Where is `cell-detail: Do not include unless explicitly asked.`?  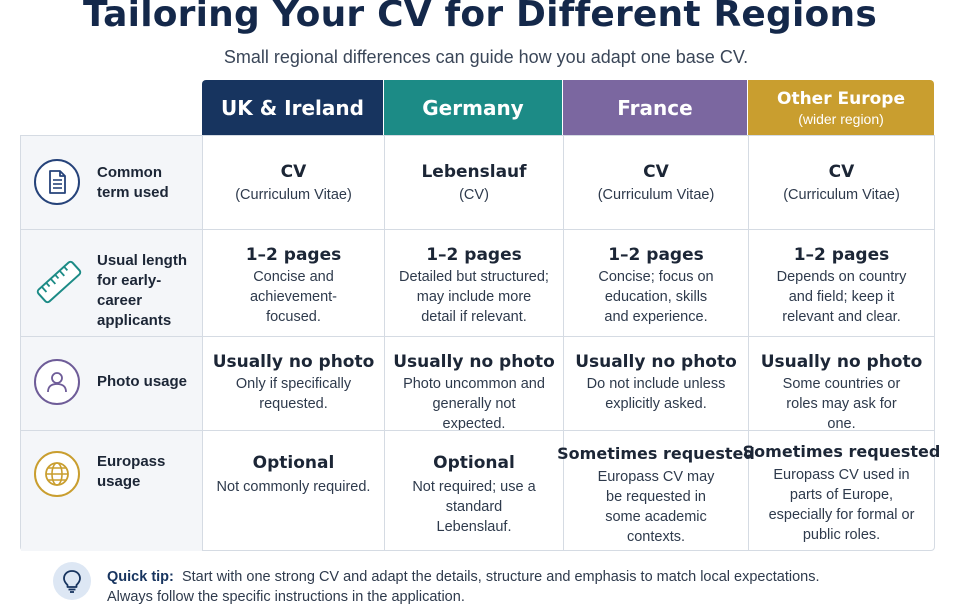 cell-detail: Do not include unless explicitly asked. is located at coordinates (656, 394).